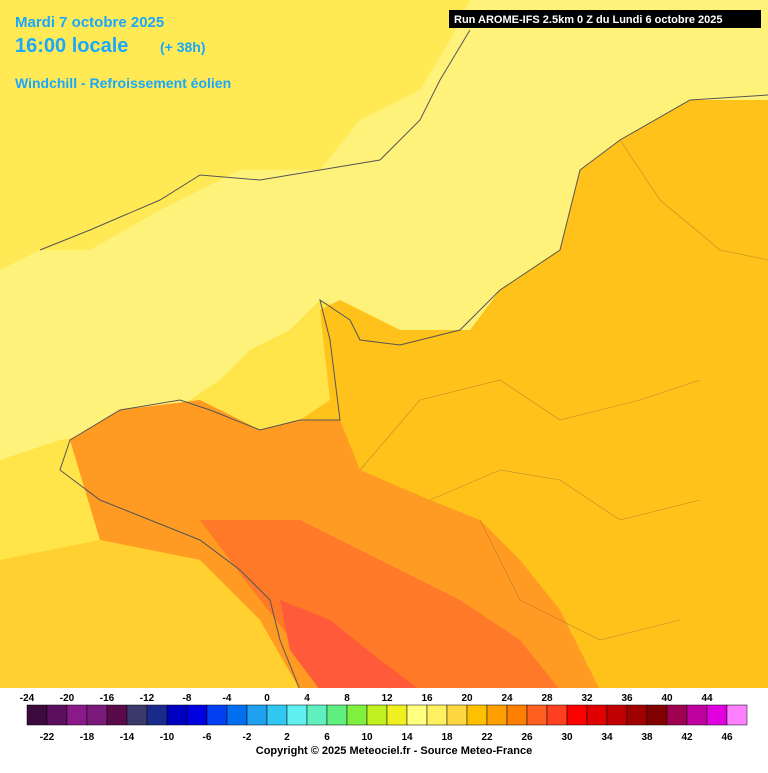 Image resolution: width=768 pixels, height=773 pixels. What do you see at coordinates (207, 737) in the screenshot?
I see `legend-label: -6` at bounding box center [207, 737].